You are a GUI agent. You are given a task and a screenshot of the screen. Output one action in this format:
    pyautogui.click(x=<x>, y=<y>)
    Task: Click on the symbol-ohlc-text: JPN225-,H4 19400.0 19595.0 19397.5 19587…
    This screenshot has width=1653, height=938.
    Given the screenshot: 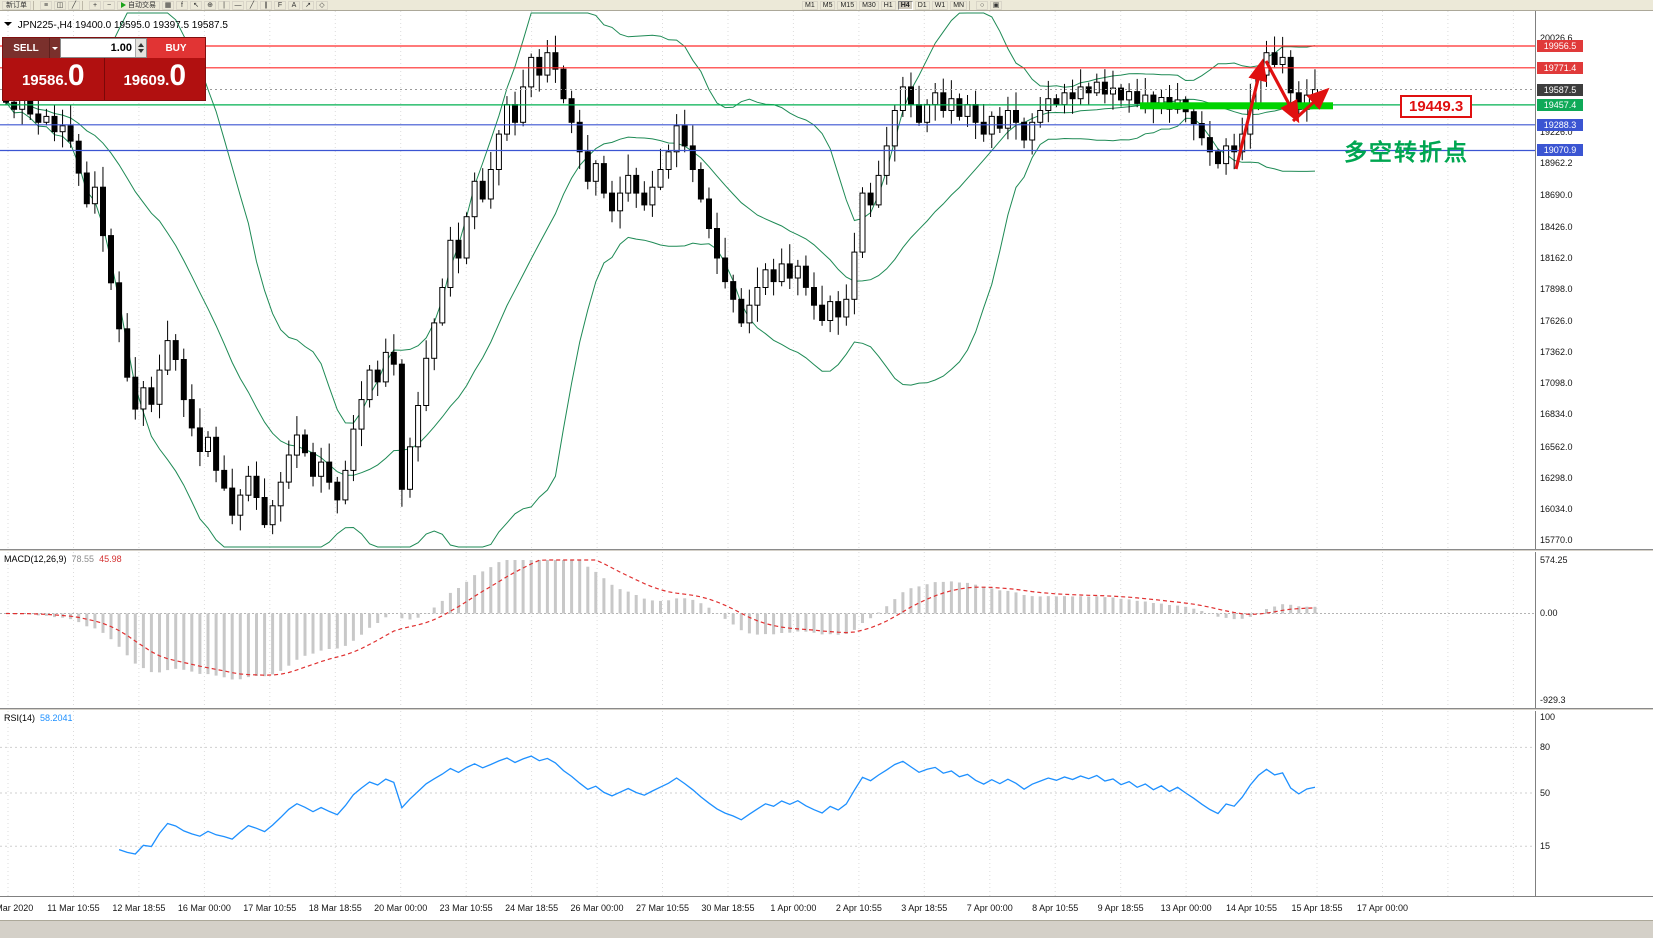 What is the action you would take?
    pyautogui.click(x=122, y=25)
    